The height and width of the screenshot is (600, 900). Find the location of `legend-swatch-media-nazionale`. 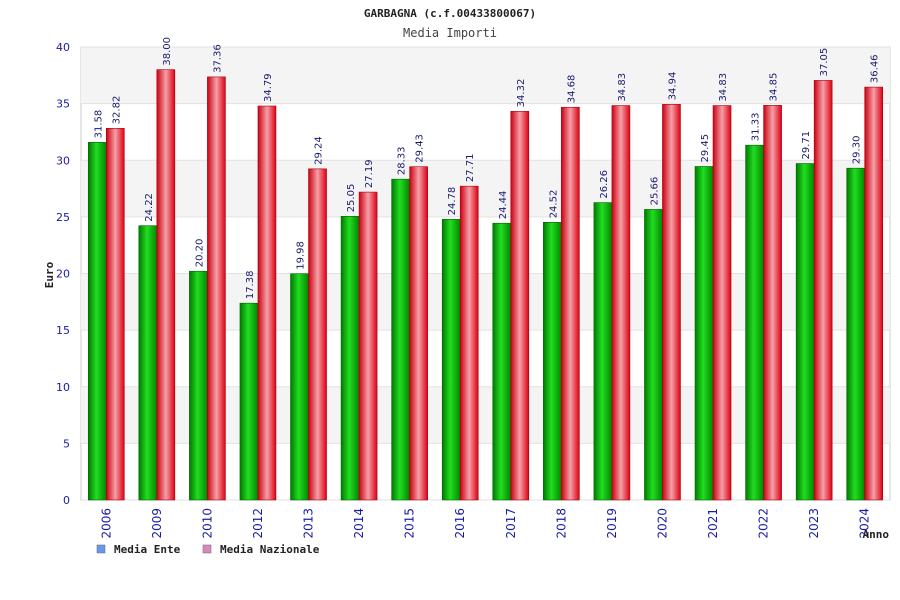

legend-swatch-media-nazionale is located at coordinates (207, 549).